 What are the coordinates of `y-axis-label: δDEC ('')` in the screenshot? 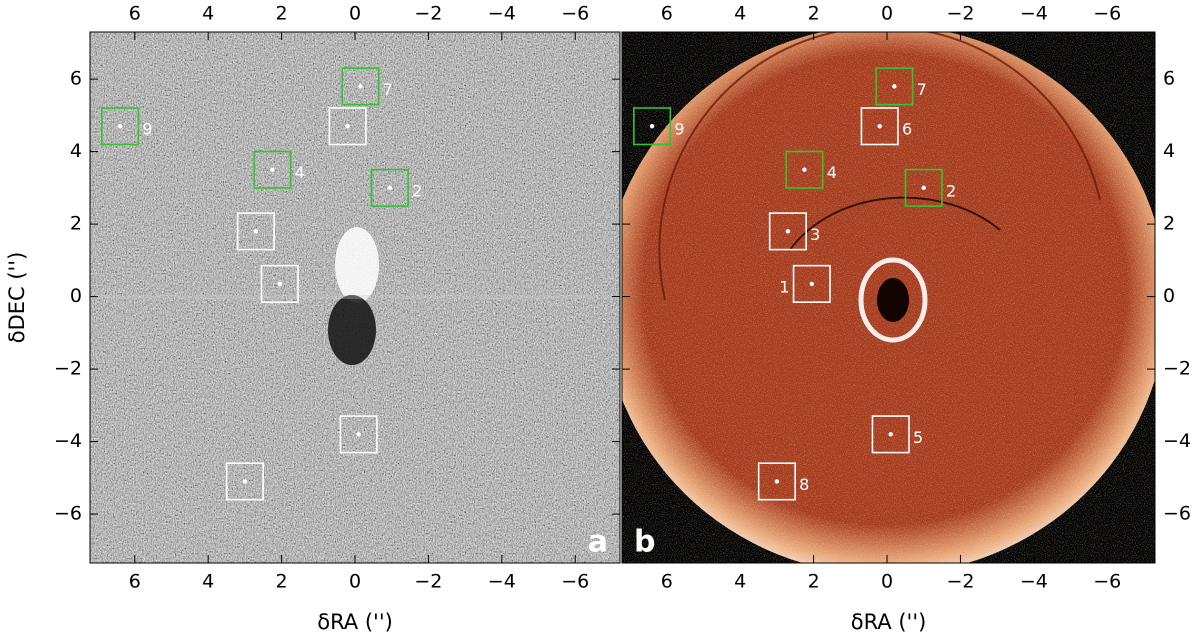 It's located at (17, 298).